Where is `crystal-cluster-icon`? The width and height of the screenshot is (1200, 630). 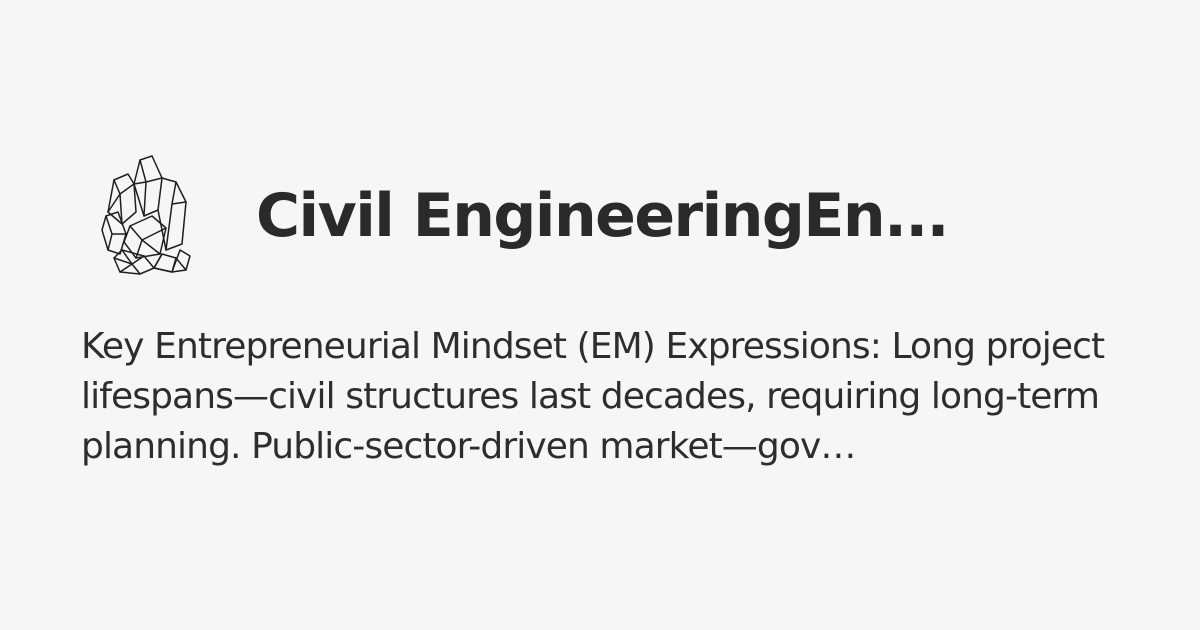
crystal-cluster-icon is located at coordinates (146, 215).